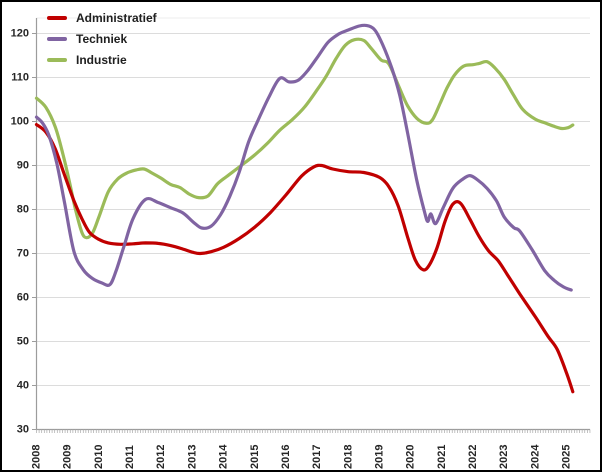 The image size is (602, 472). What do you see at coordinates (130, 457) in the screenshot?
I see `x-axis-label-2011: 2011` at bounding box center [130, 457].